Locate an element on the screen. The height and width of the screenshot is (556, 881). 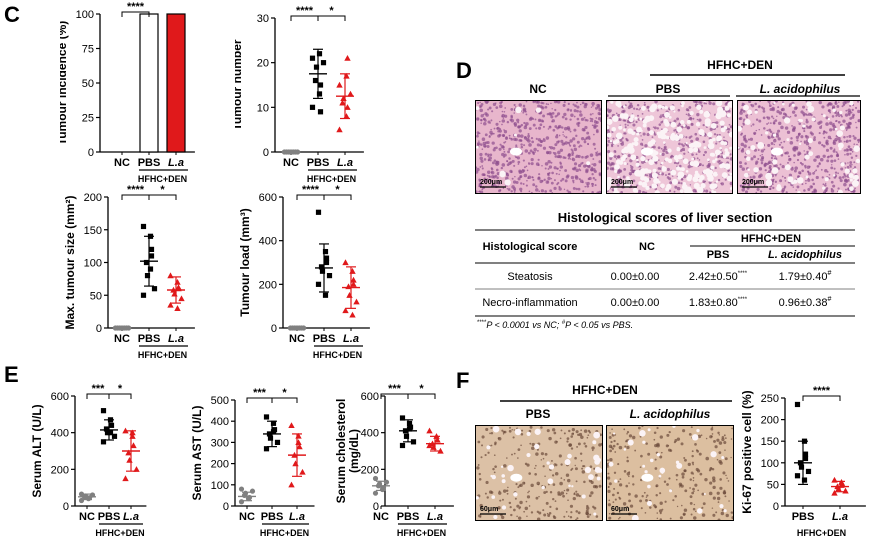
sig-stars: *** is located at coordinates (99, 389).